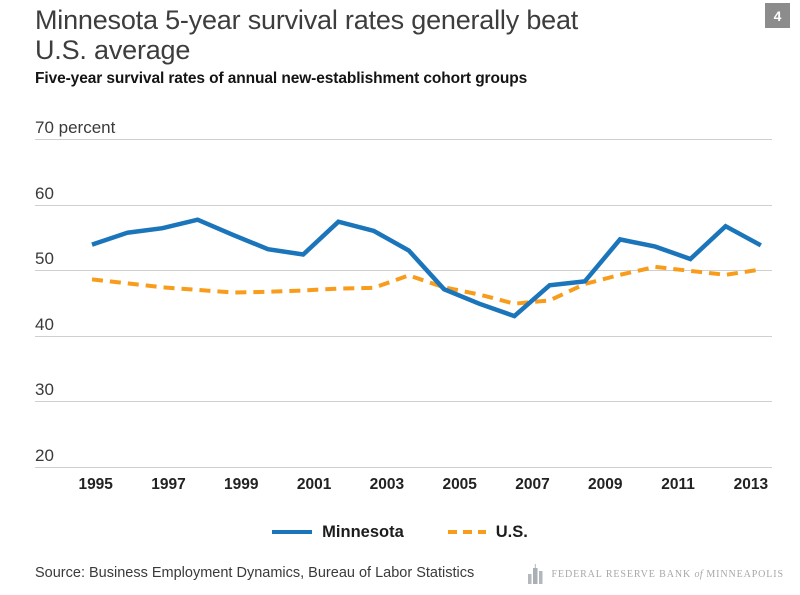 The image size is (800, 595). Describe the element at coordinates (535, 574) in the screenshot. I see `building-icon` at that location.